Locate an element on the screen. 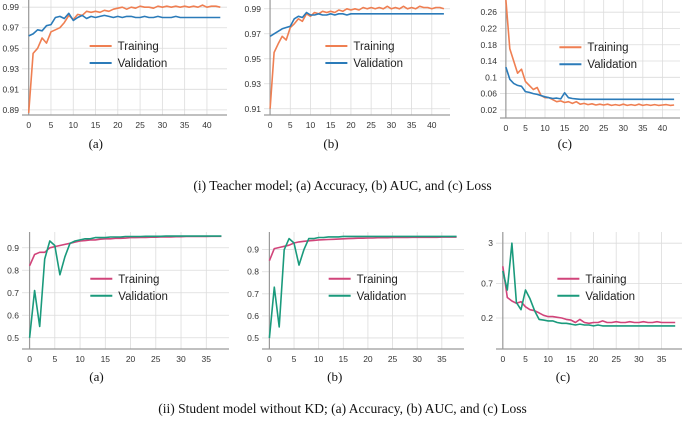 This screenshot has height=425, width=685. y-tick-label: 0.02 is located at coordinates (488, 110).